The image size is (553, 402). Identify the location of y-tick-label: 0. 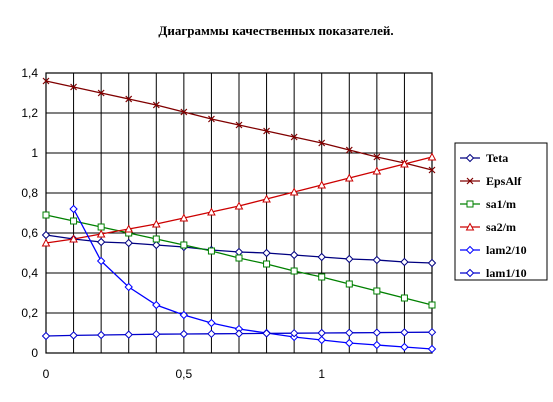
(34, 353).